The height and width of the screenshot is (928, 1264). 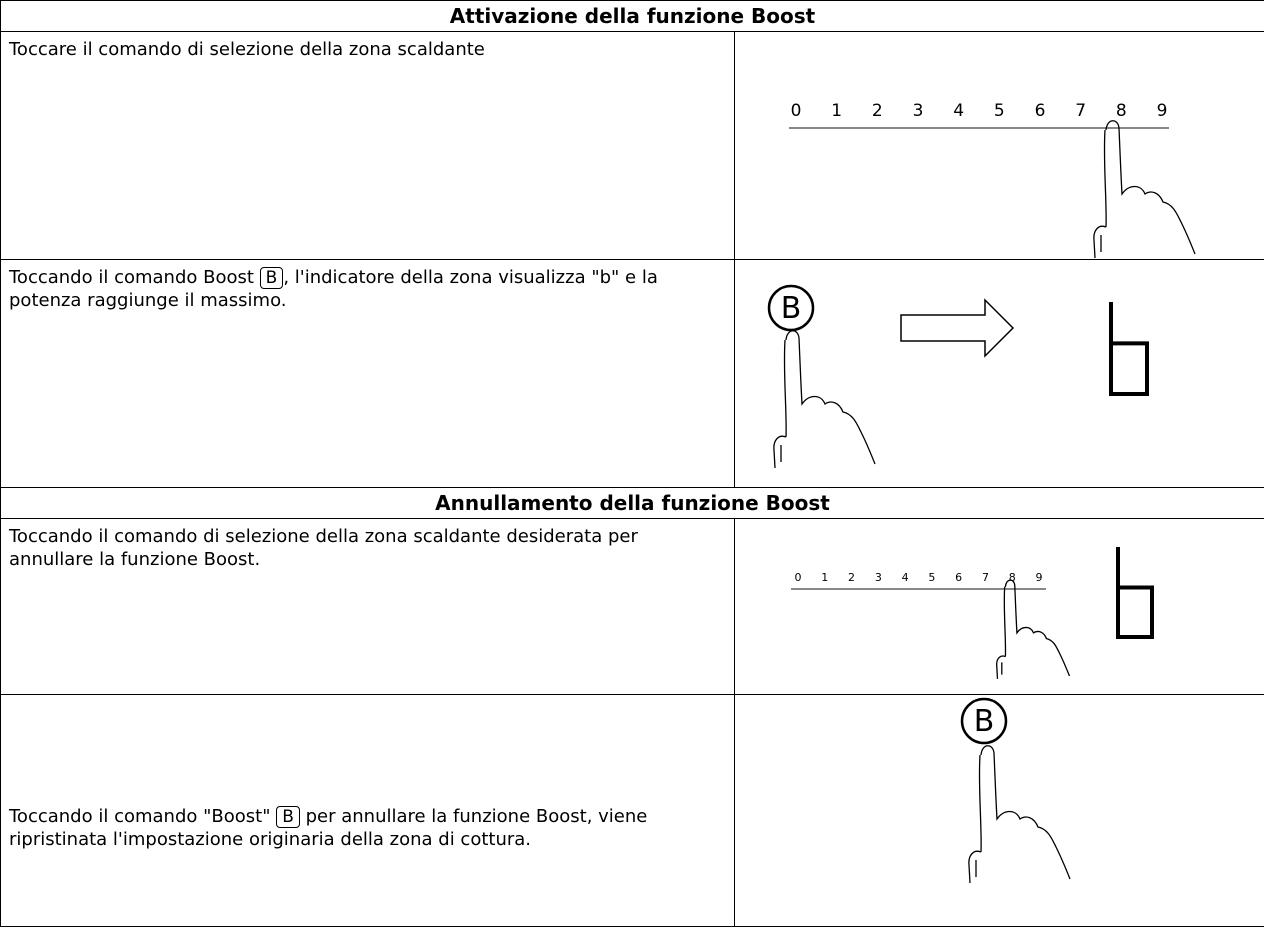 I want to click on text: Toccando il comando Boost, so click(x=134, y=277).